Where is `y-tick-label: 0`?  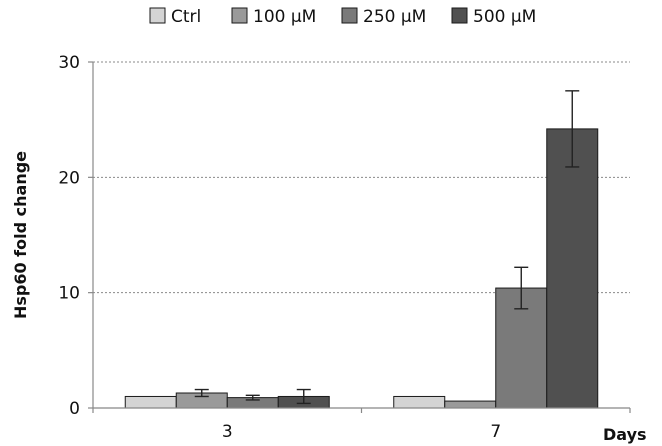
y-tick-label: 0 is located at coordinates (74, 409).